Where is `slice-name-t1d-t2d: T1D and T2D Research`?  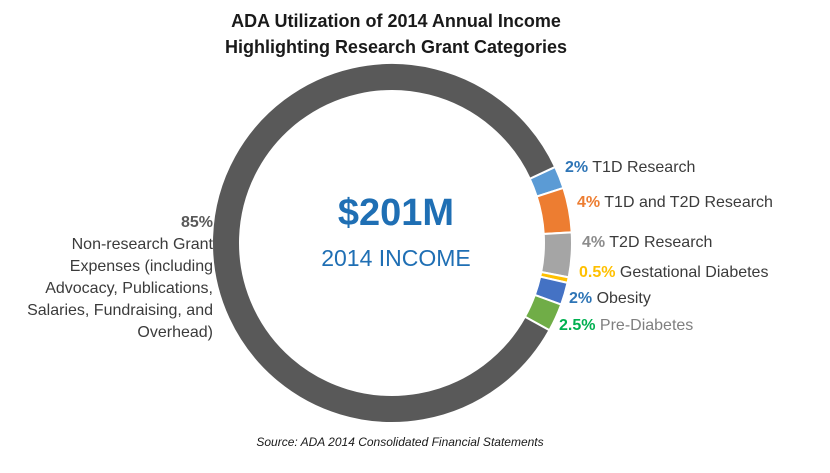
slice-name-t1d-t2d: T1D and T2D Research is located at coordinates (688, 202).